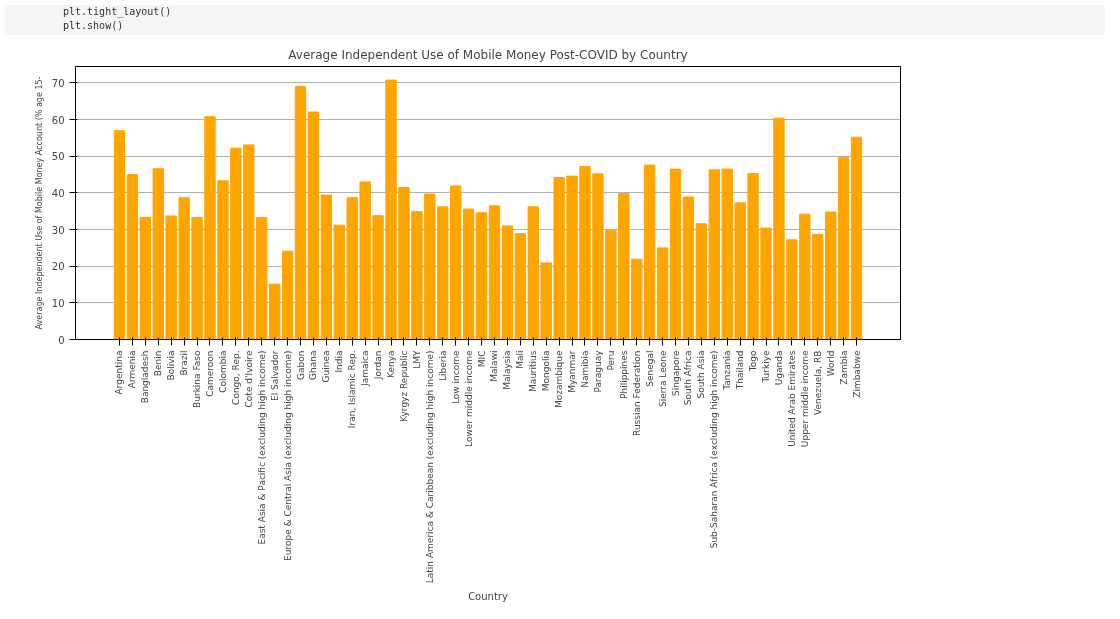 The image size is (1120, 619). Describe the element at coordinates (442, 365) in the screenshot. I see `x-tick-label: Liberia` at that location.